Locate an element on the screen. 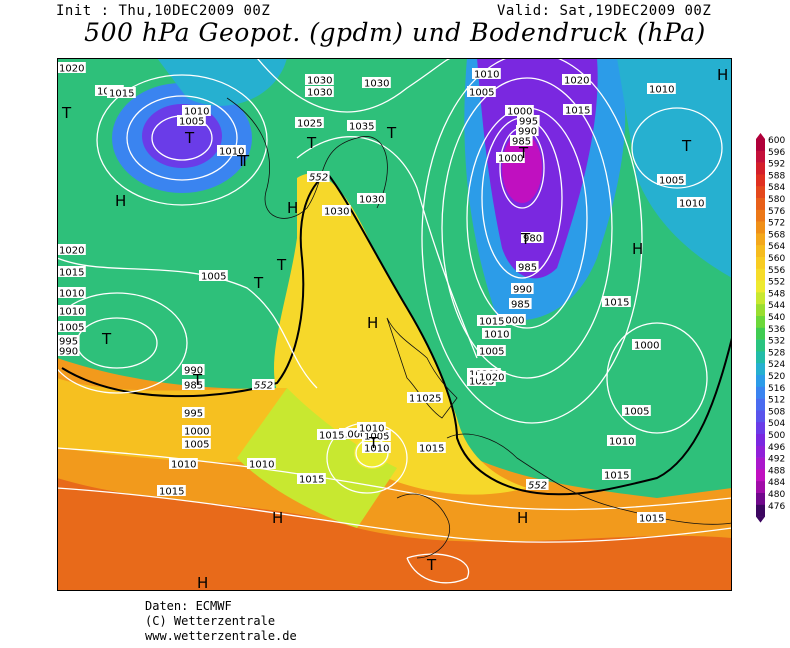 The image size is (790, 648). pressure-label: 980 is located at coordinates (532, 238).